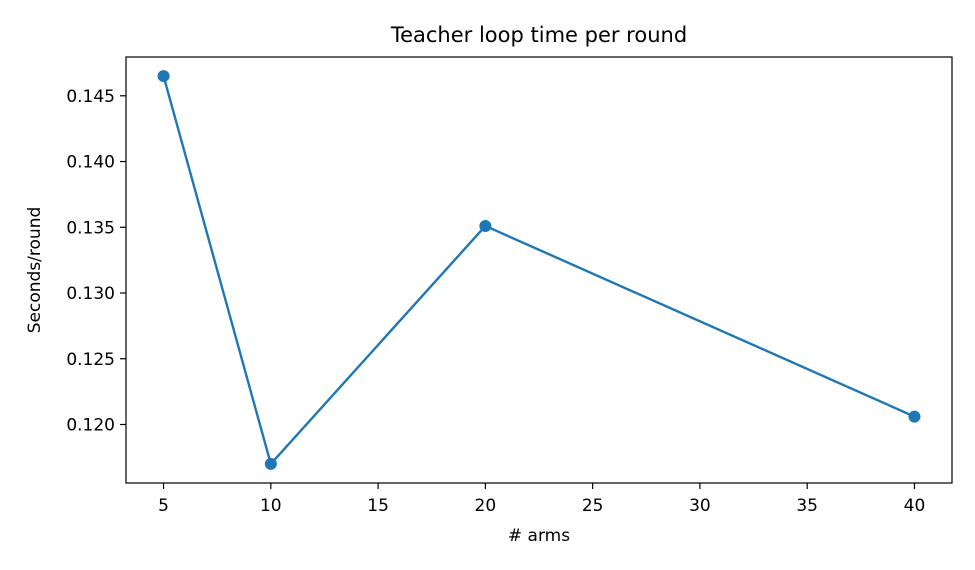 Image resolution: width=975 pixels, height=570 pixels. What do you see at coordinates (593, 506) in the screenshot?
I see `x-tick-label: 25` at bounding box center [593, 506].